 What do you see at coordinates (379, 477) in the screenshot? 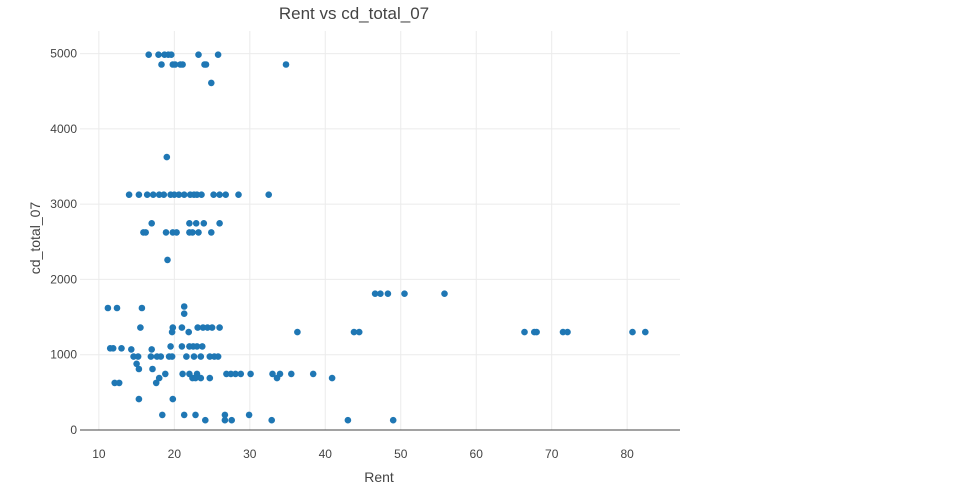
I see `x-axis-title: Rent` at bounding box center [379, 477].